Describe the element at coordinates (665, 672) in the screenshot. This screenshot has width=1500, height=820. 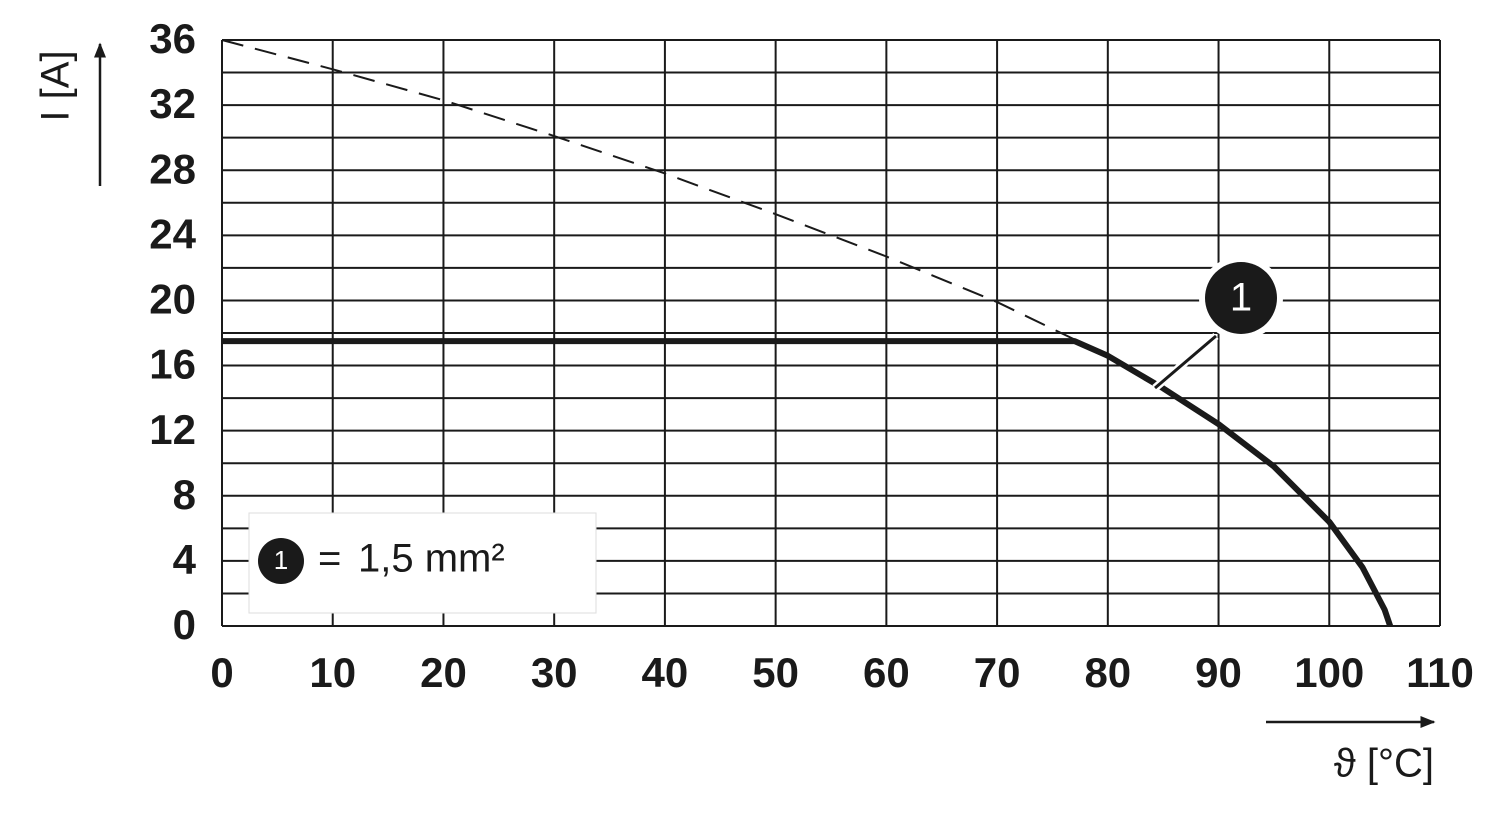
I see `x-tick-label: 40` at that location.